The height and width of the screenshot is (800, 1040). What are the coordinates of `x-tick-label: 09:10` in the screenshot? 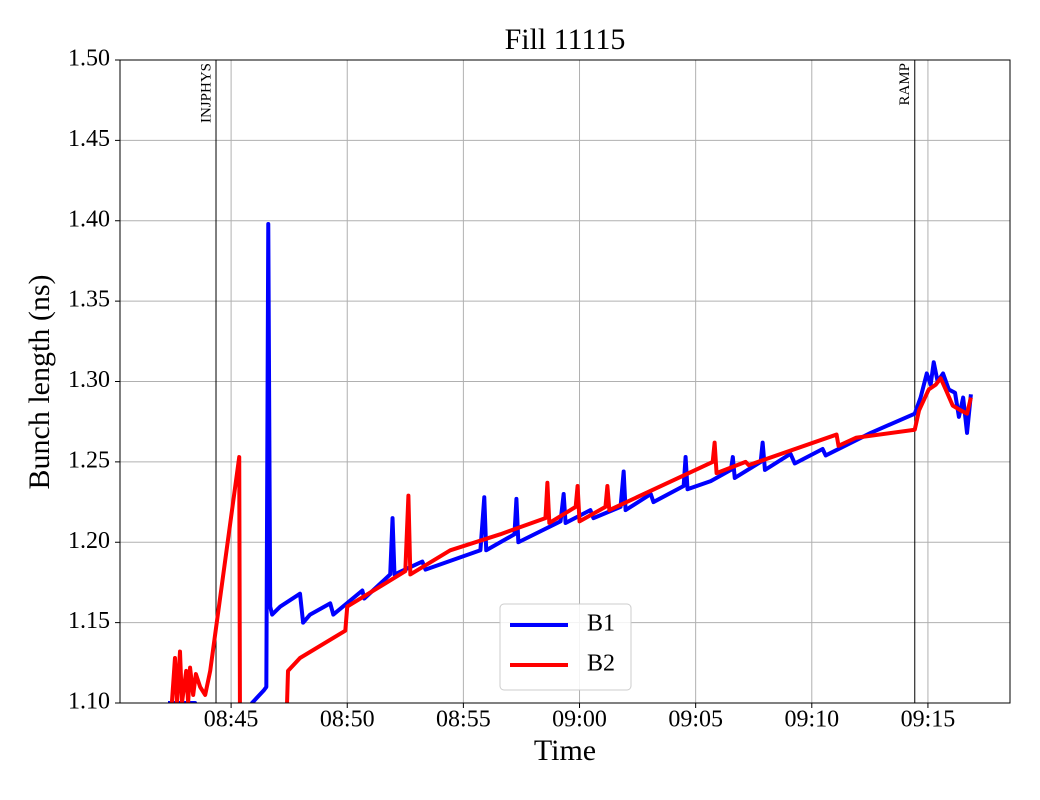 It's located at (811, 720).